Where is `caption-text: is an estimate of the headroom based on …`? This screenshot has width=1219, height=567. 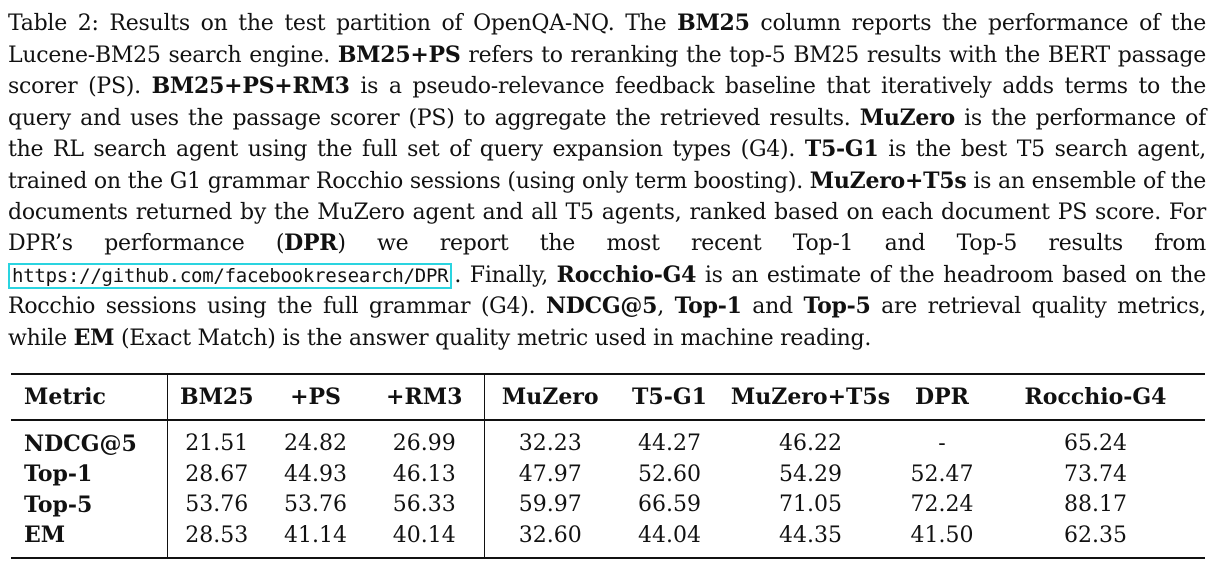
caption-text: is an estimate of the headroom based on … is located at coordinates (607, 291).